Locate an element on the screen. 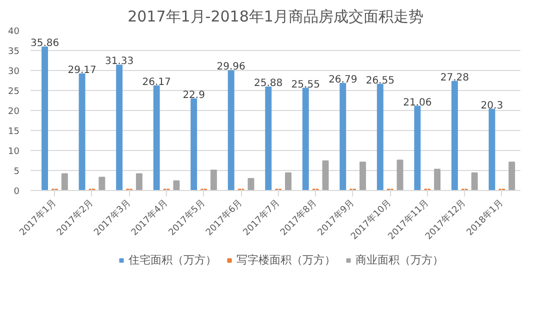 The image size is (550, 331). data-label: 25.88 is located at coordinates (268, 83).